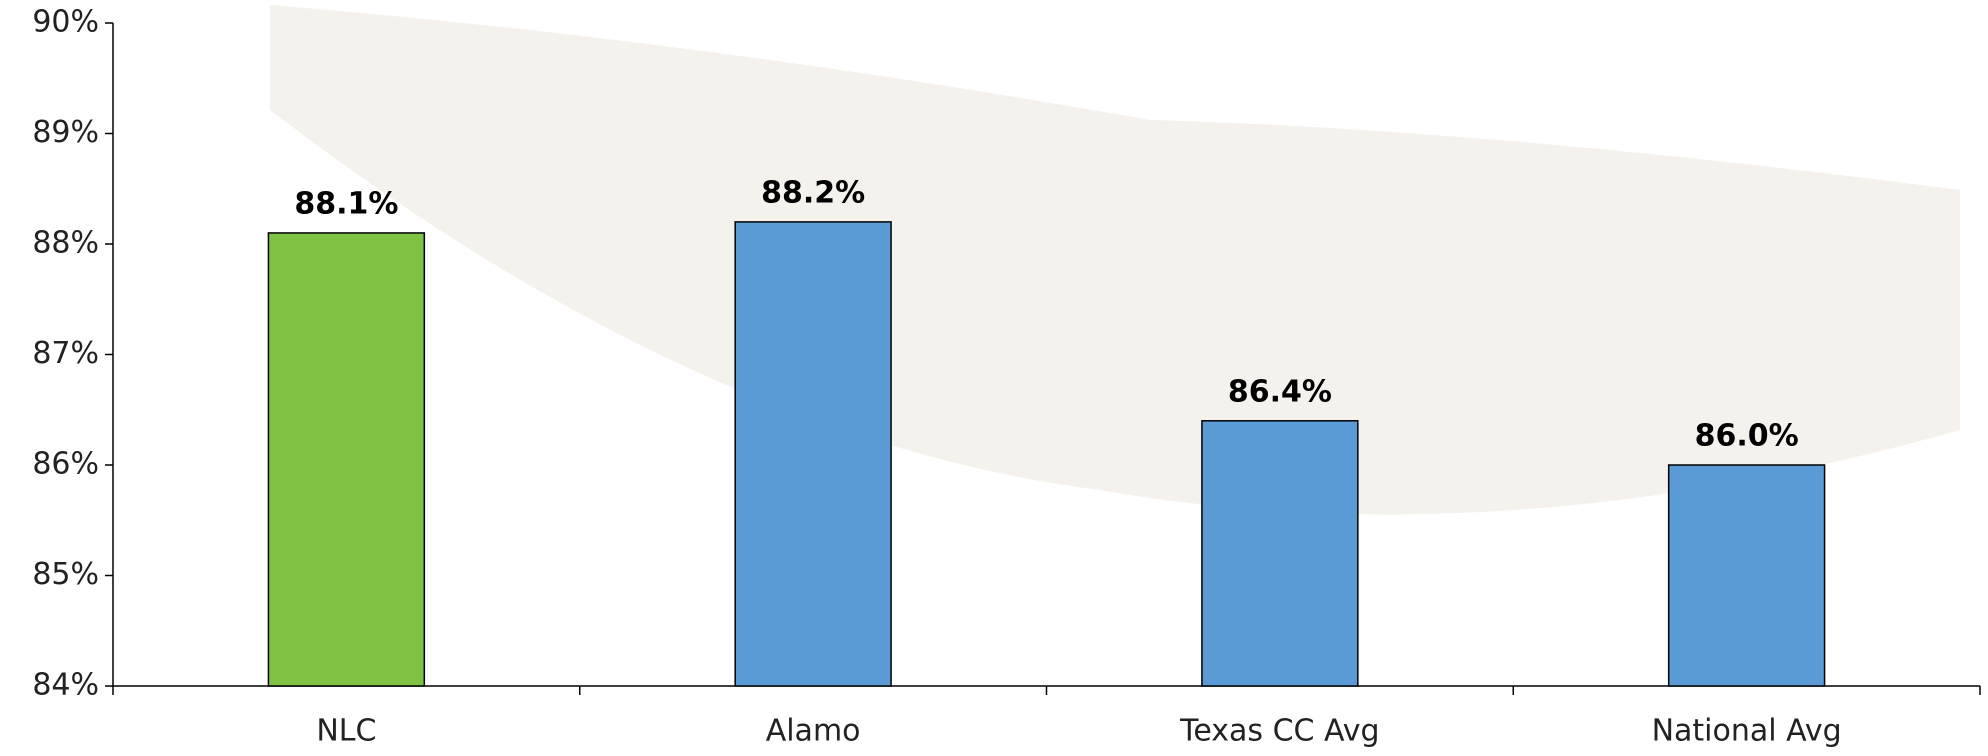 This screenshot has height=756, width=1988. Describe the element at coordinates (65, 132) in the screenshot. I see `y-tick-label: 89%` at that location.